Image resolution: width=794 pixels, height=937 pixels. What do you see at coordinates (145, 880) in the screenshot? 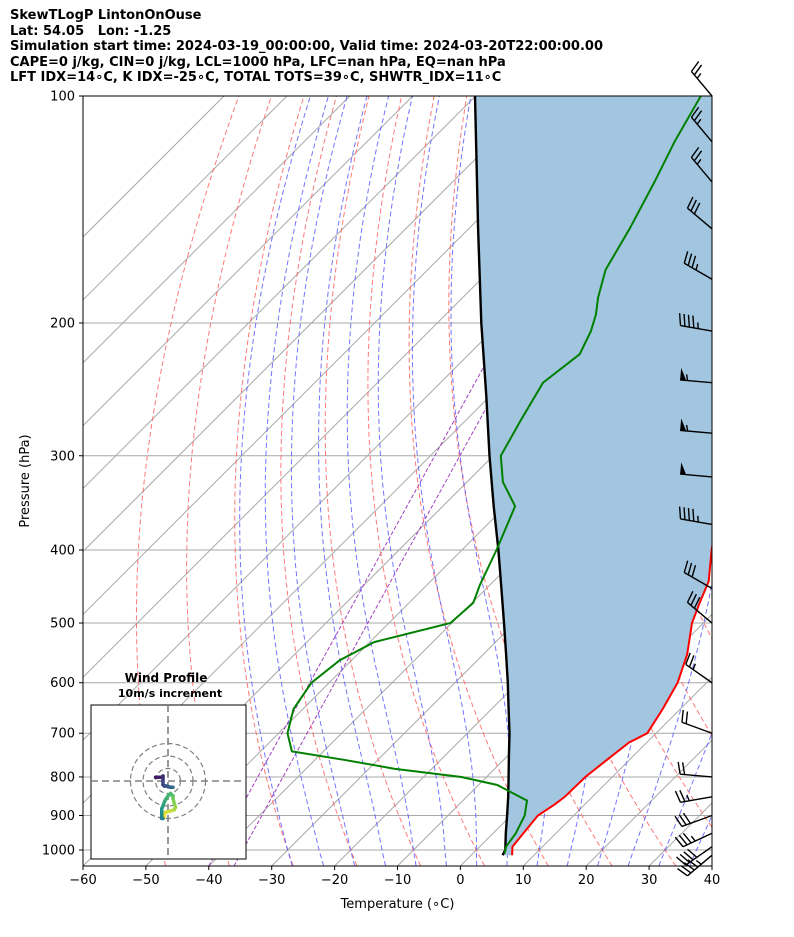
I see `x-tick-label: −50` at bounding box center [145, 880].